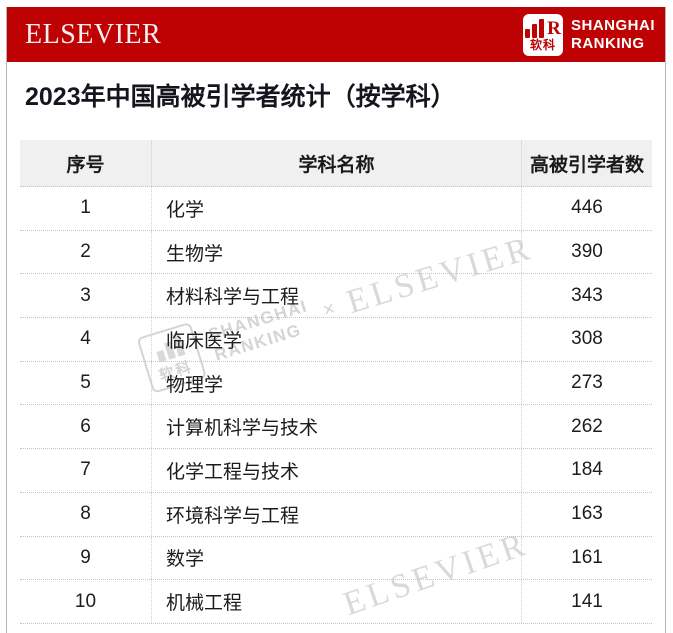 The width and height of the screenshot is (673, 633). What do you see at coordinates (336, 558) in the screenshot?
I see `table-row: 9 数学 161` at bounding box center [336, 558].